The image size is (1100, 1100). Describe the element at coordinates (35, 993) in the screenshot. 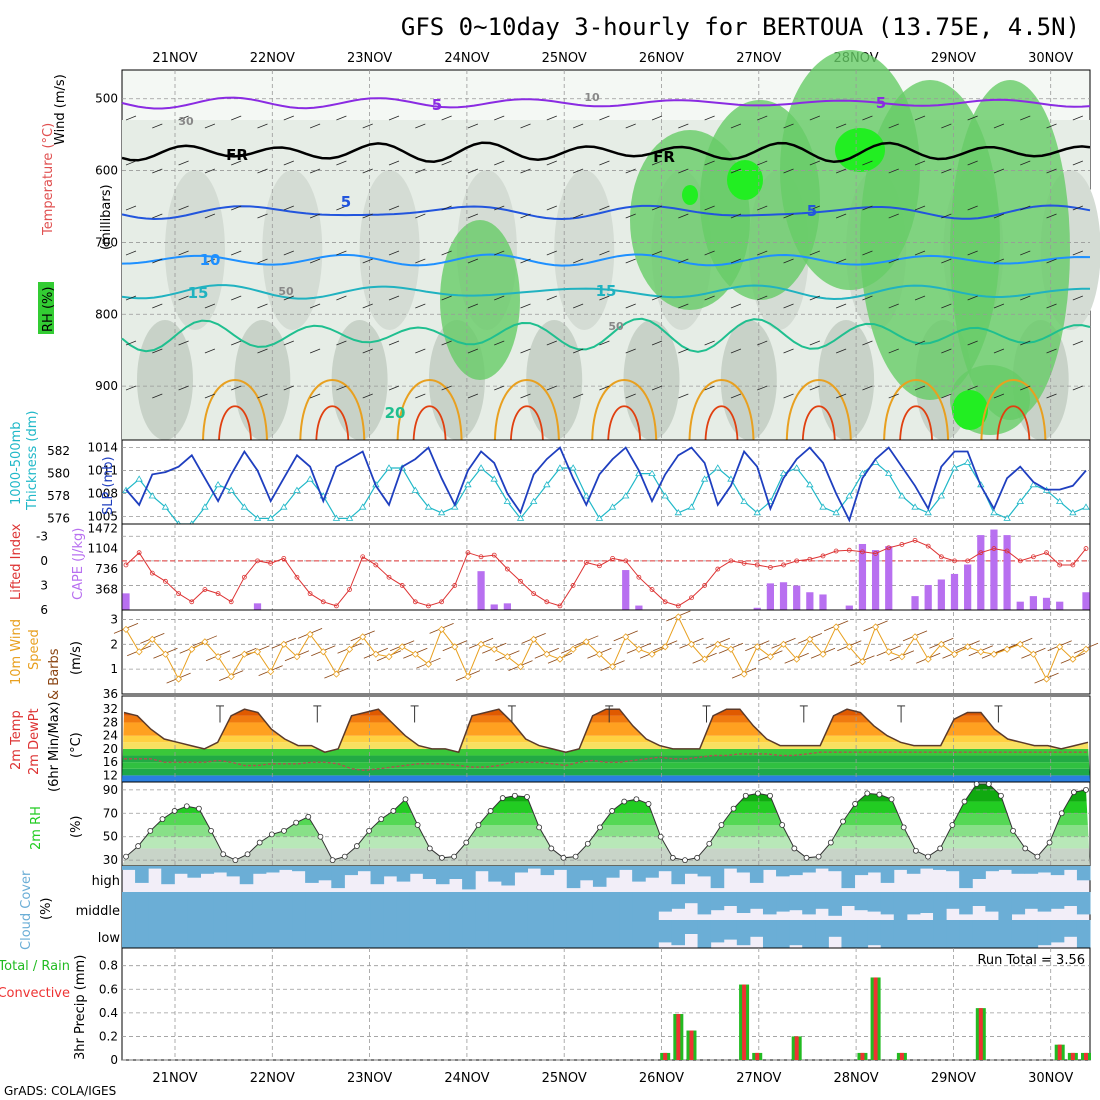

I see `precip-conv-label: Convective` at that location.